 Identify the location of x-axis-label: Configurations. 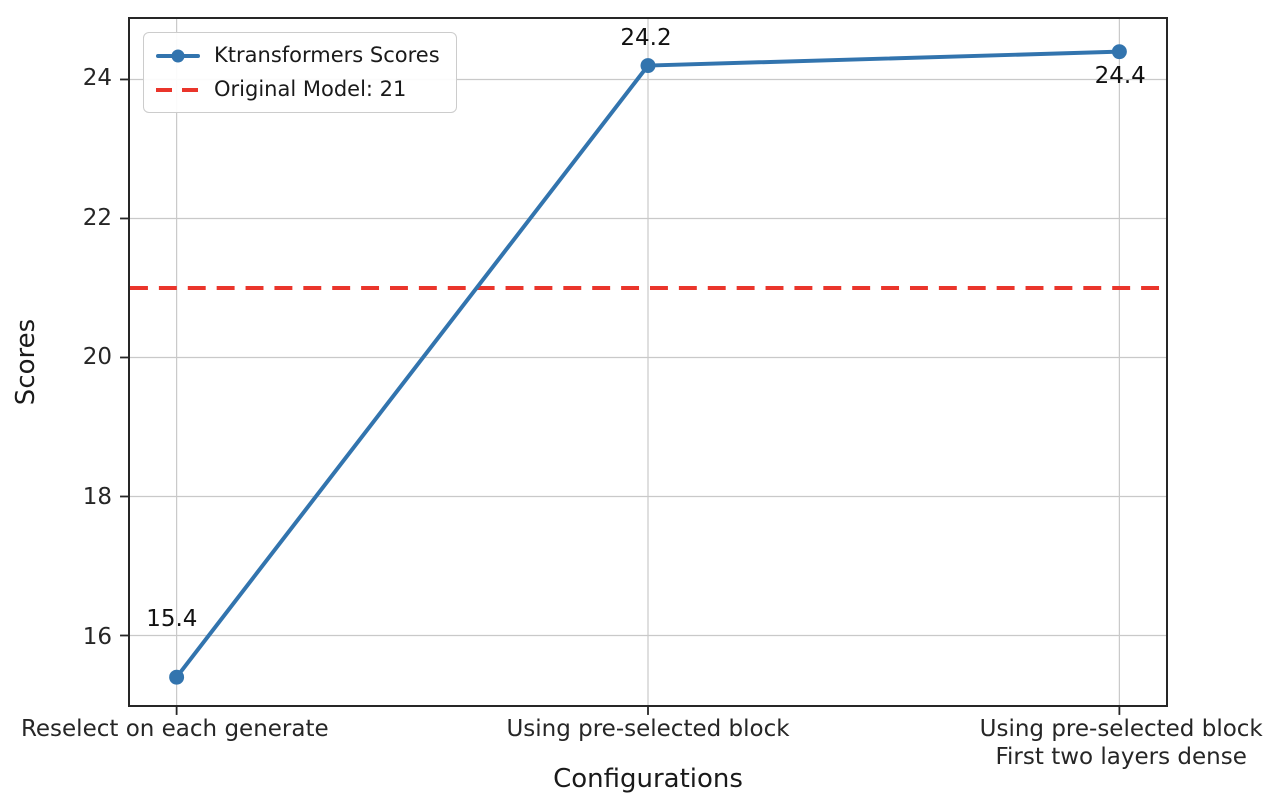
(648, 779).